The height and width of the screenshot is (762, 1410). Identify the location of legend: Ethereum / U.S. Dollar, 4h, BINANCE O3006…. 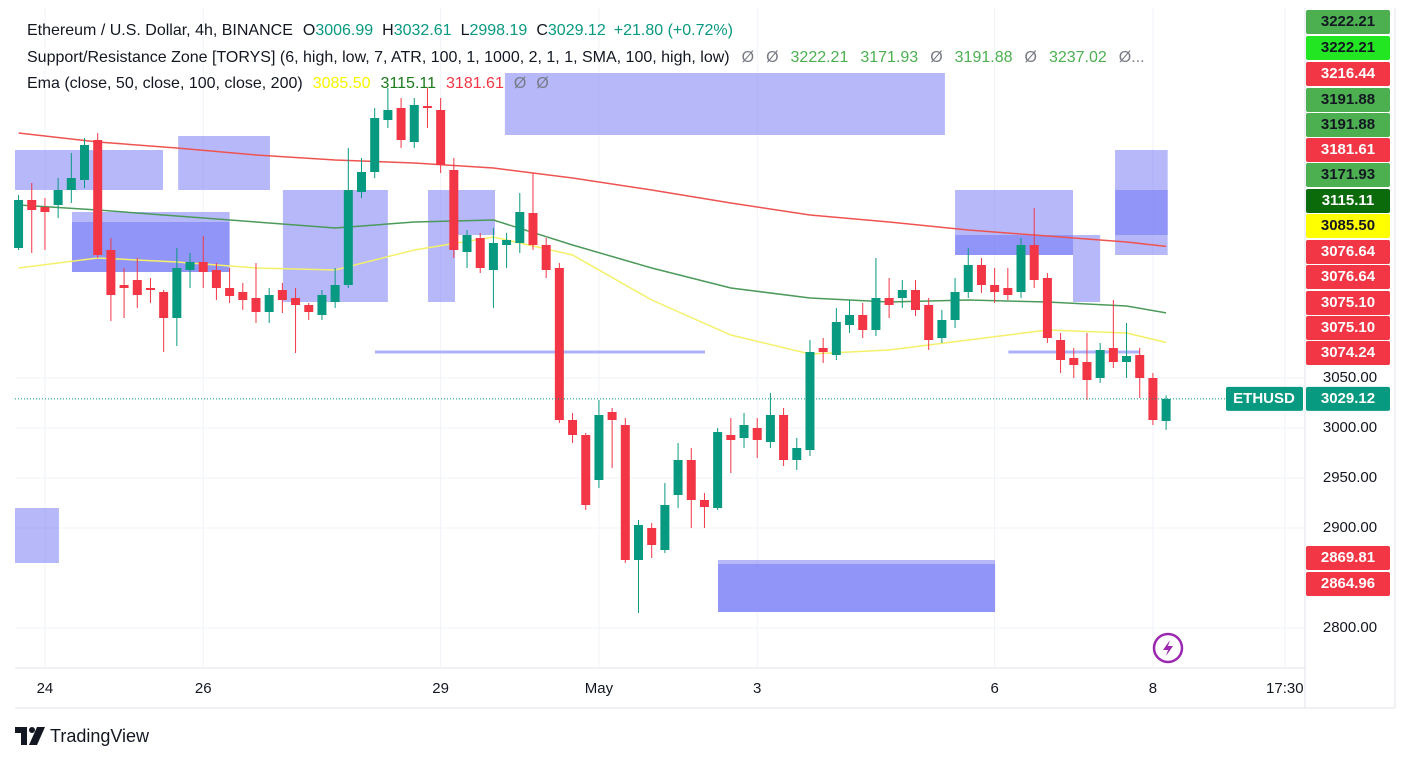
(586, 58).